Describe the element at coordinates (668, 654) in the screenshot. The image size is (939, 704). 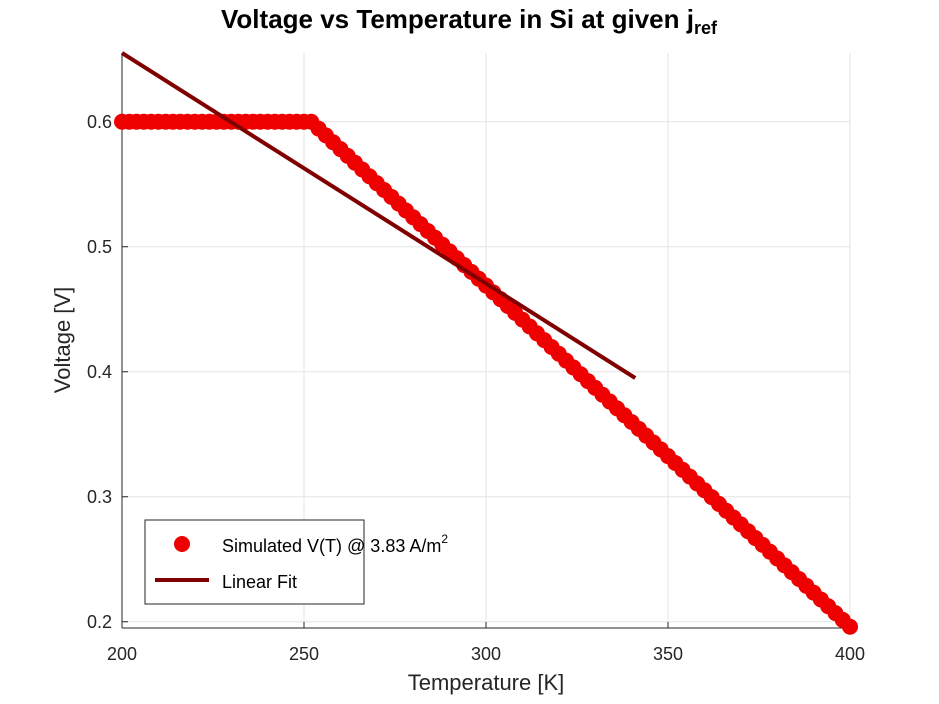
I see `x-tick-label: 350` at that location.